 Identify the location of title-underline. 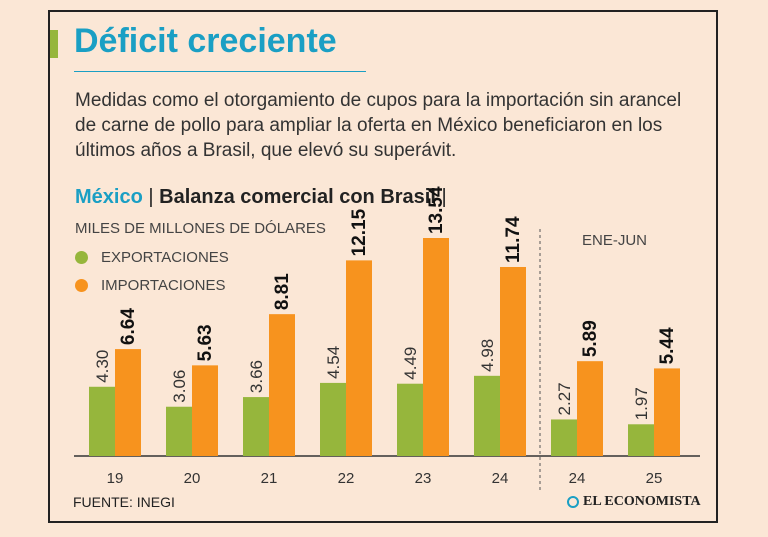
(220, 71).